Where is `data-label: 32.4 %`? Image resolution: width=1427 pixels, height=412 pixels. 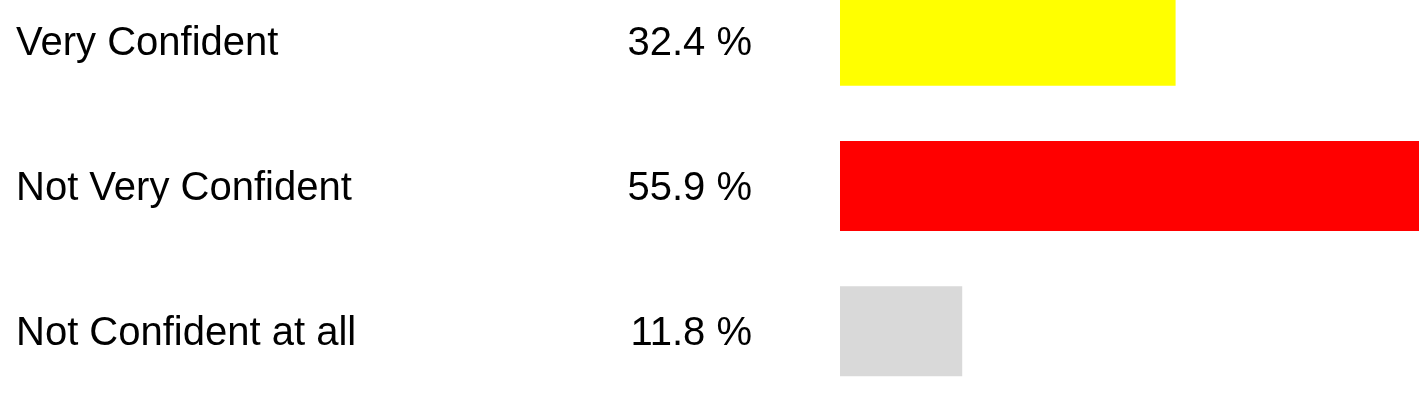 data-label: 32.4 % is located at coordinates (689, 40).